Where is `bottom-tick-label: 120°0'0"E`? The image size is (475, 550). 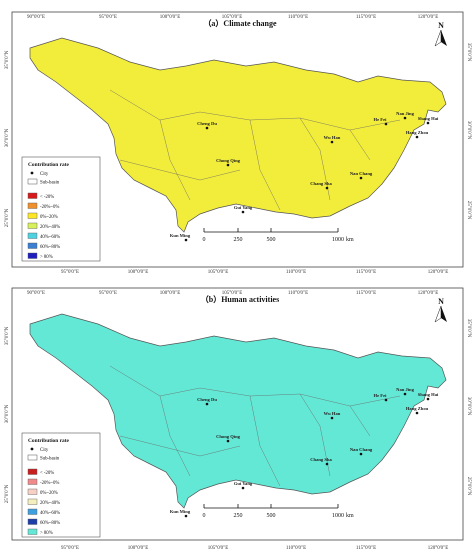 bottom-tick-label: 120°0'0"E is located at coordinates (438, 548).